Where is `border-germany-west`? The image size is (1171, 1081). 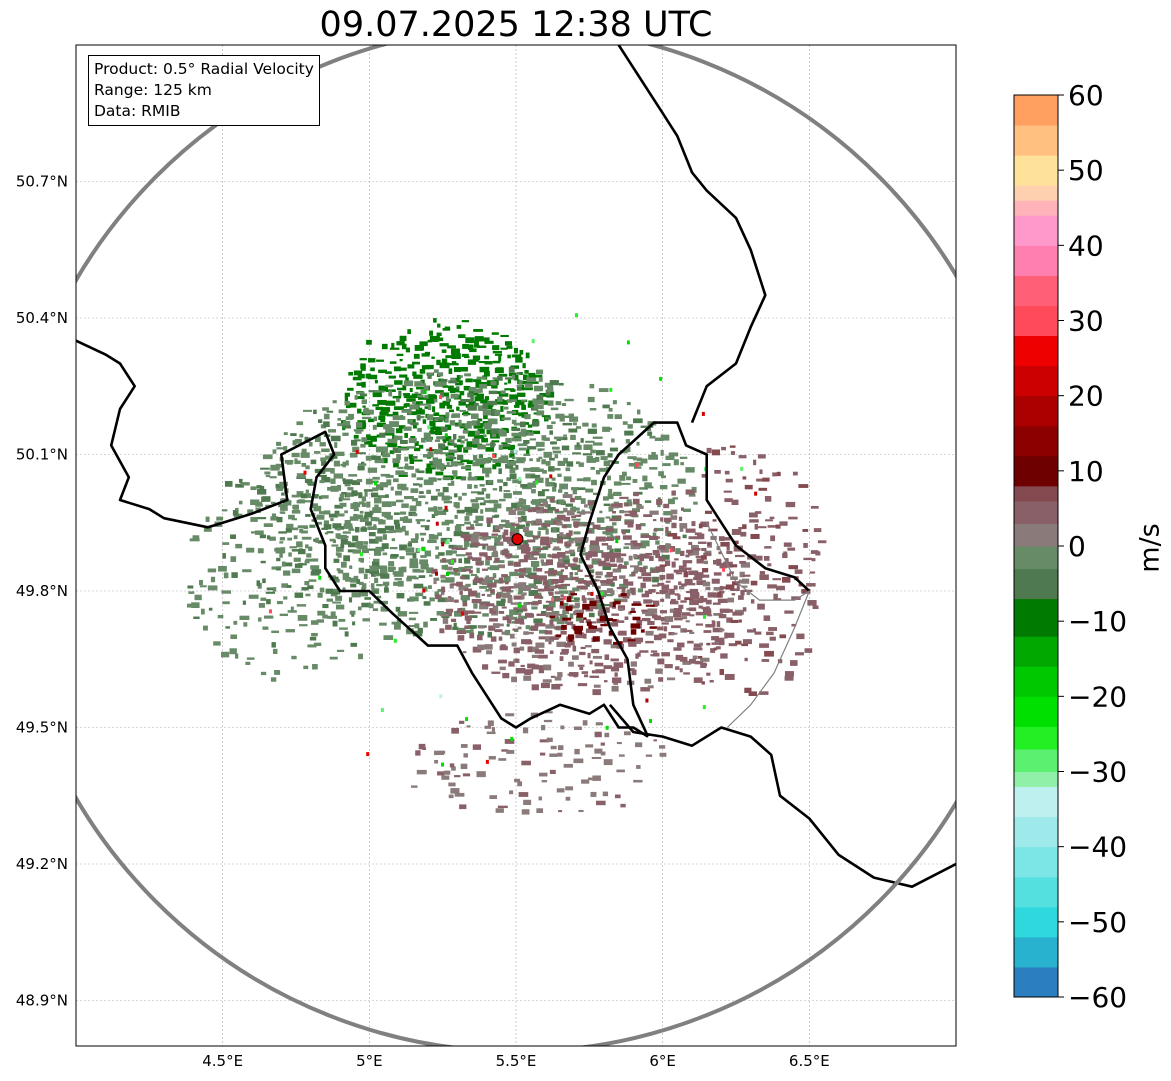
border-germany-west is located at coordinates (692, 234).